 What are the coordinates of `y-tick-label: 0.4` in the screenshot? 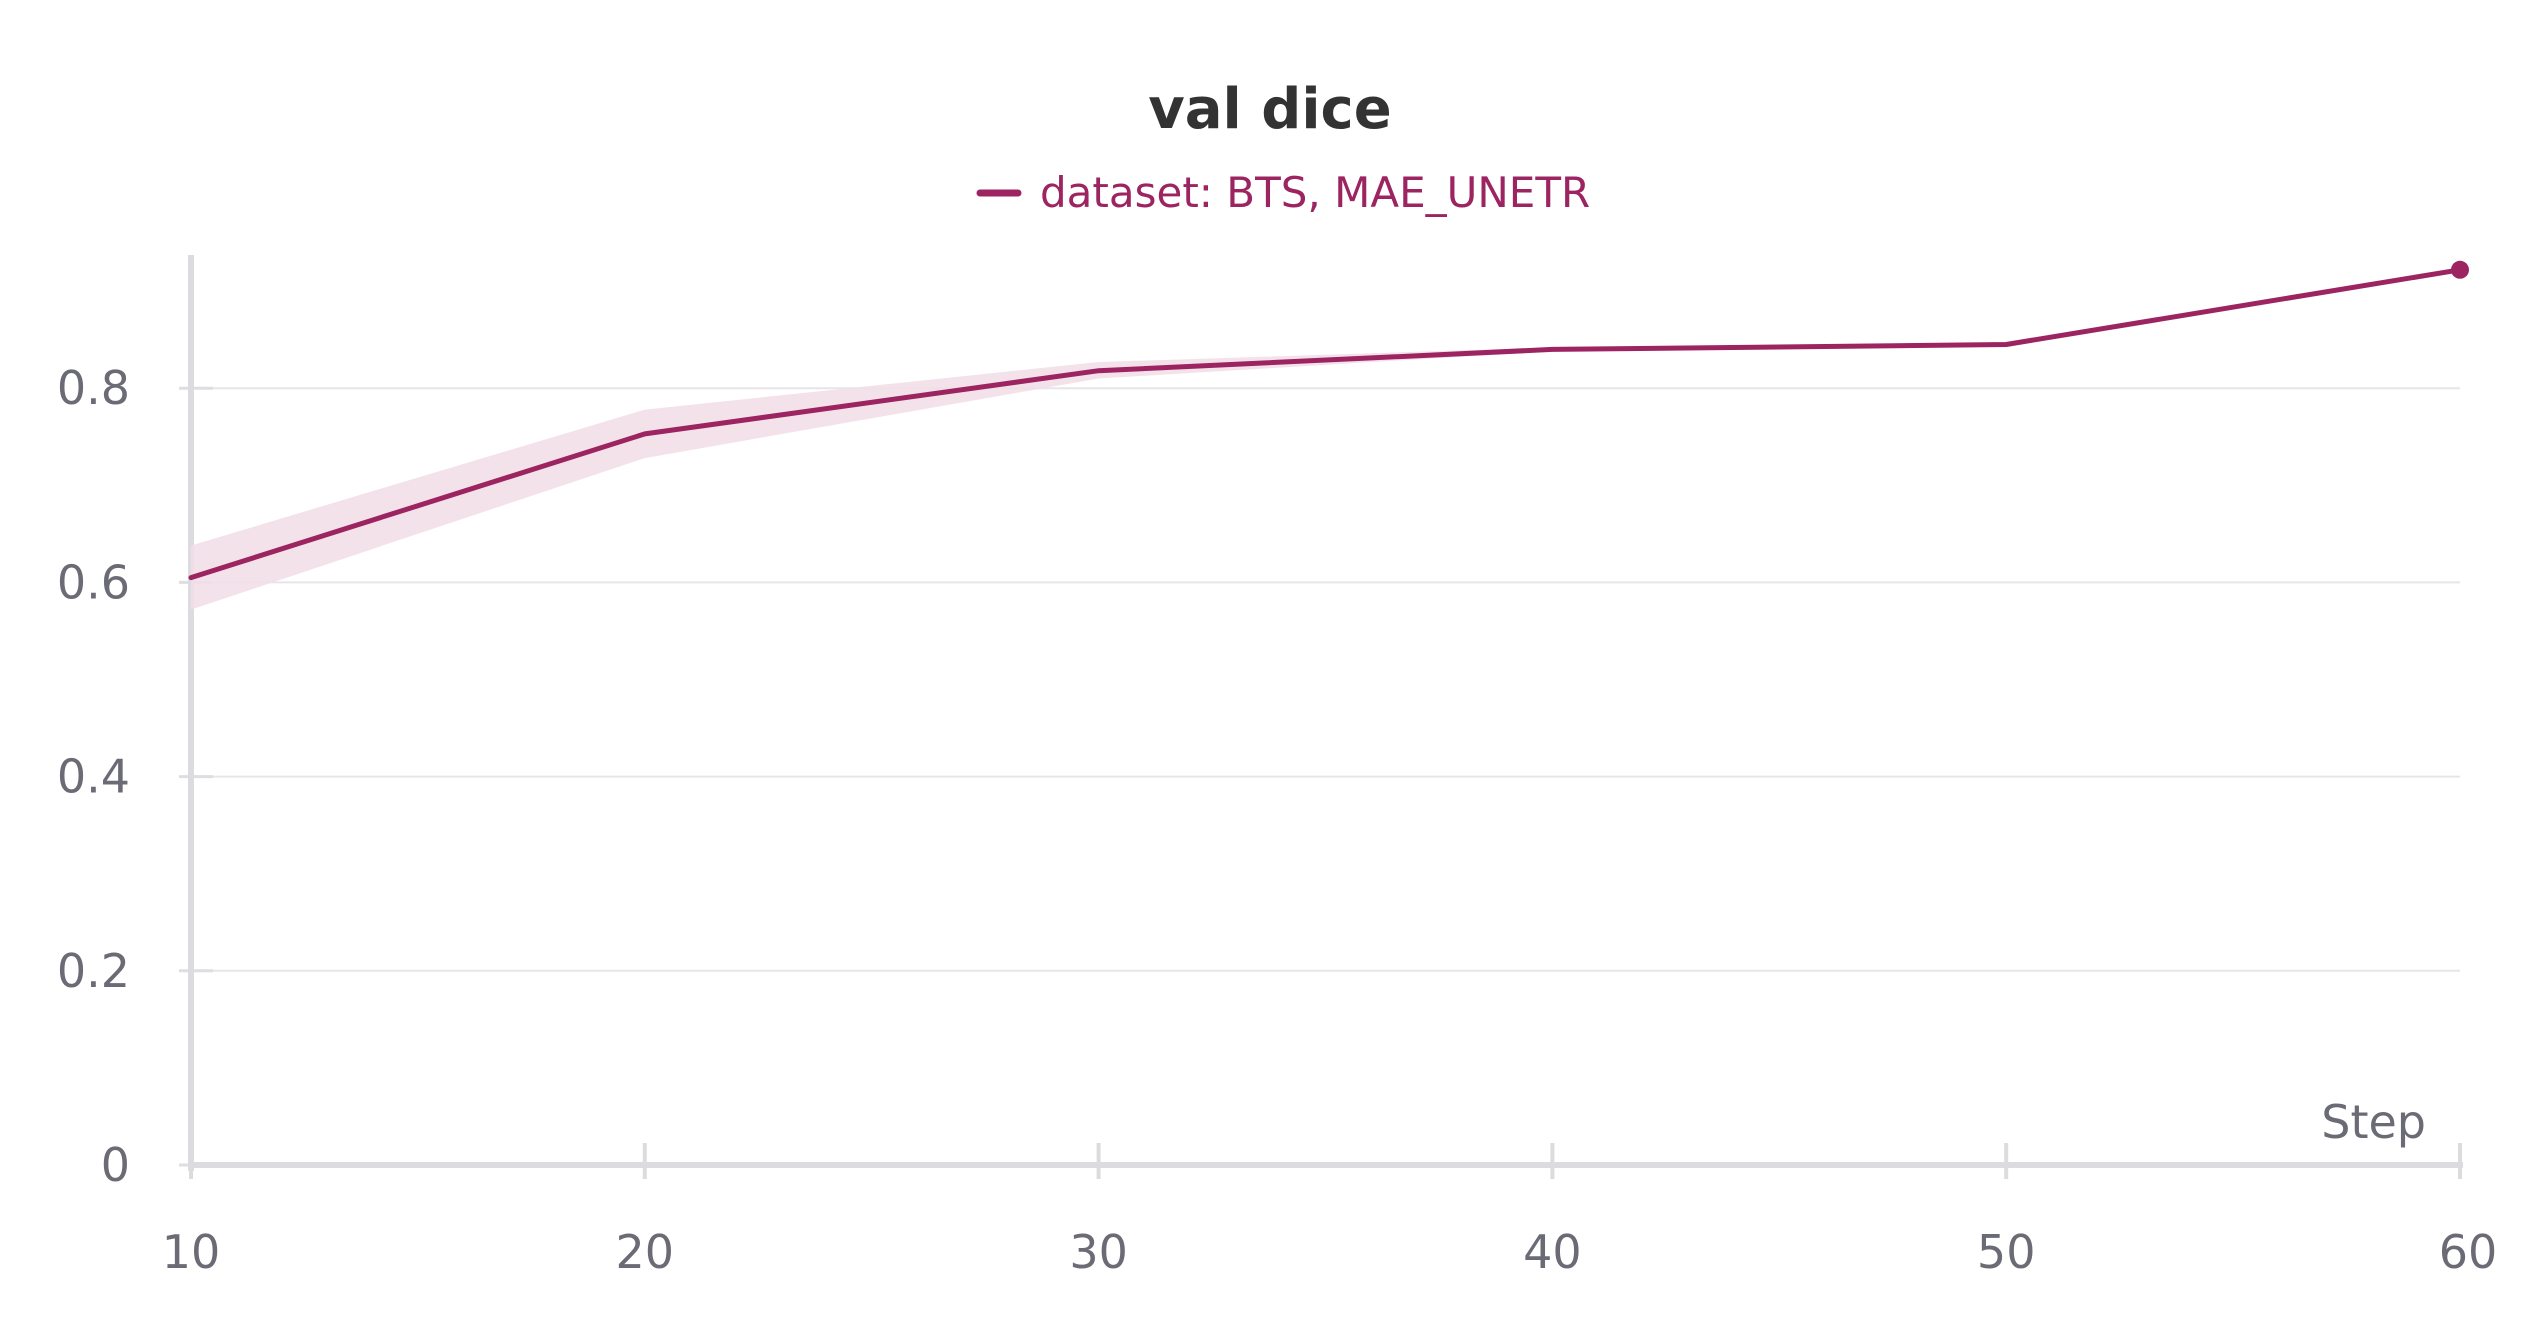 It's located at (93, 777).